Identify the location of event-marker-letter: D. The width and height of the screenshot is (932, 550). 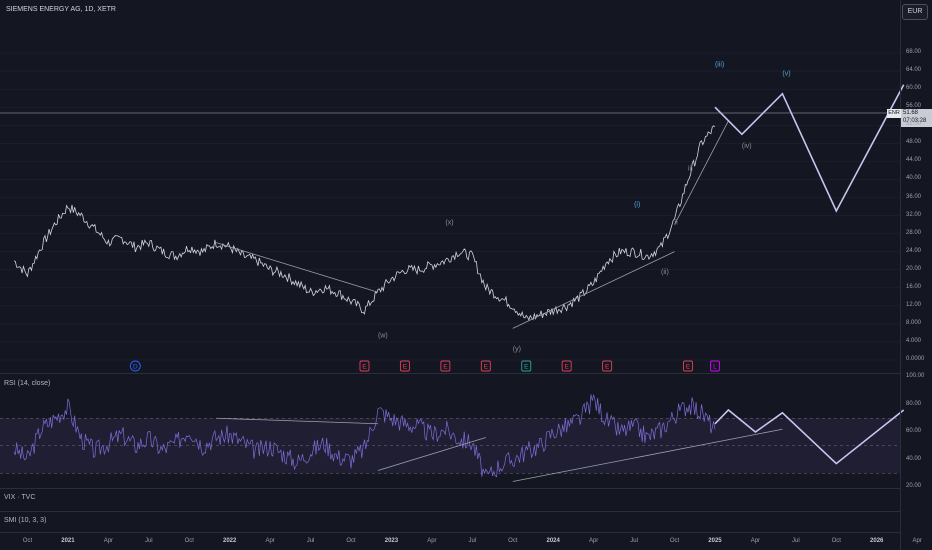
(135, 367).